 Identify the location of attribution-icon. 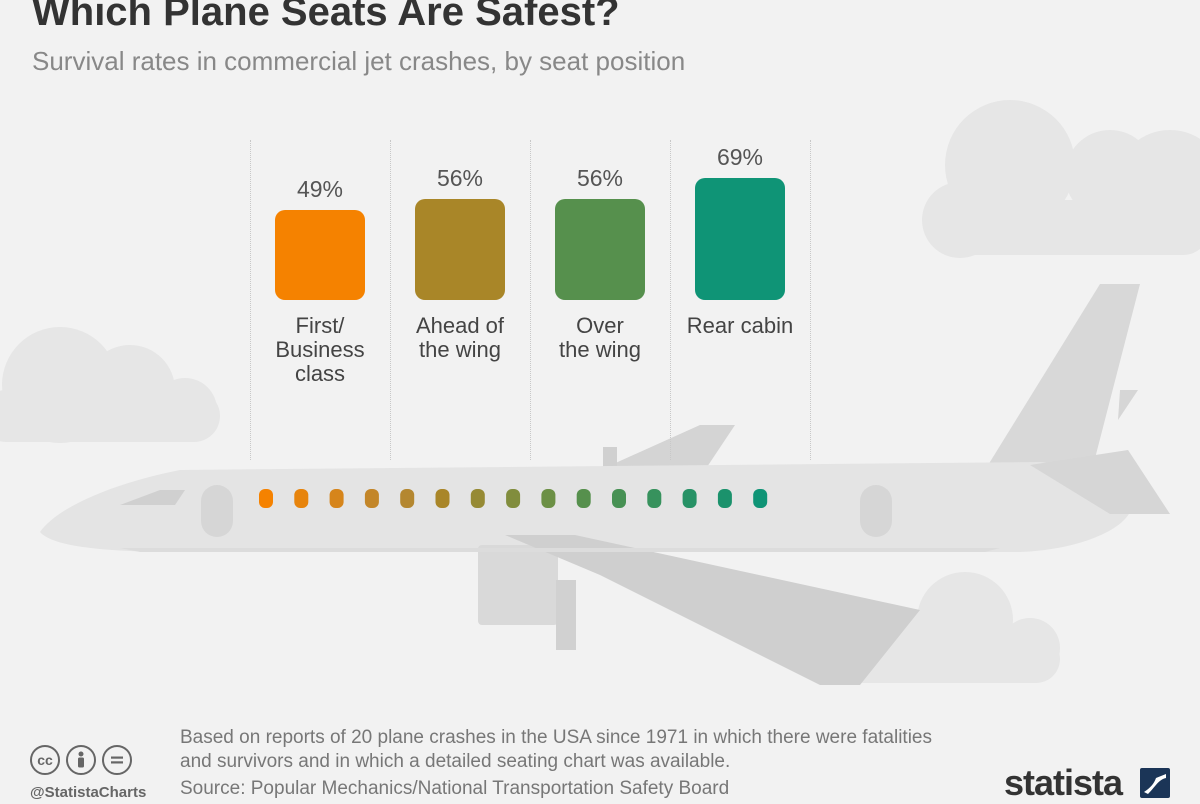
(81, 760).